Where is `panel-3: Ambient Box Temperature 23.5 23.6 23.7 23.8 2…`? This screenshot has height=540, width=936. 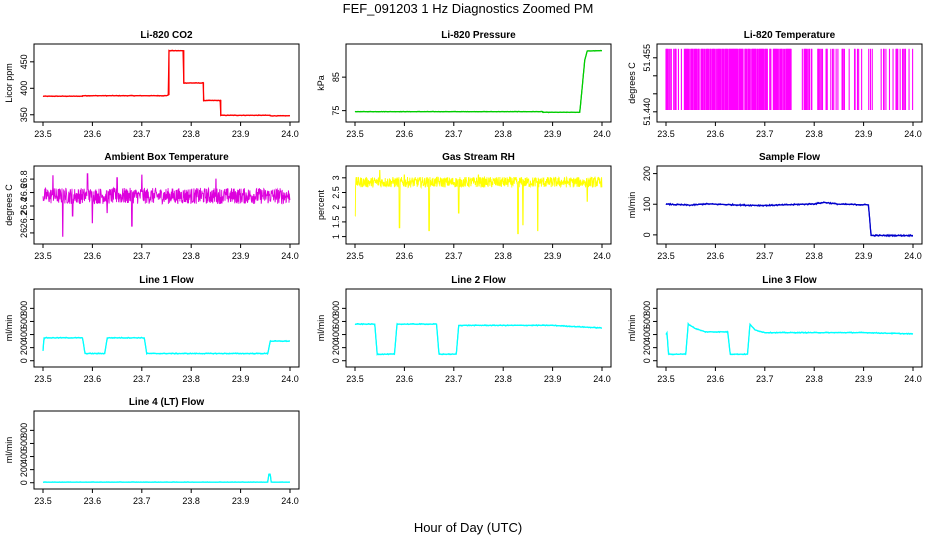
panel-3: Ambient Box Temperature 23.5 23.6 23.7 23.8 2… is located at coordinates (152, 206).